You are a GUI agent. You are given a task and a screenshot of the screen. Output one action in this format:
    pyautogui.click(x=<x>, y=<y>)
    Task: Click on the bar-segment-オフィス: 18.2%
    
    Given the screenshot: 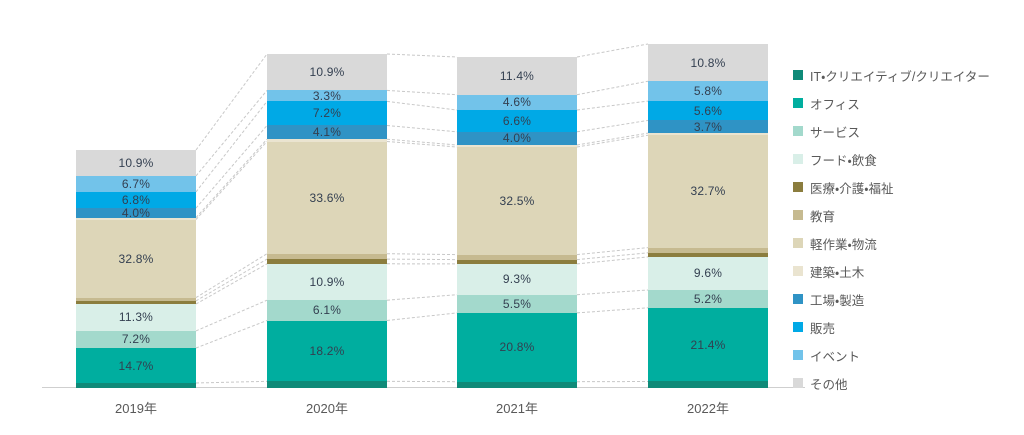 What is the action you would take?
    pyautogui.click(x=327, y=351)
    